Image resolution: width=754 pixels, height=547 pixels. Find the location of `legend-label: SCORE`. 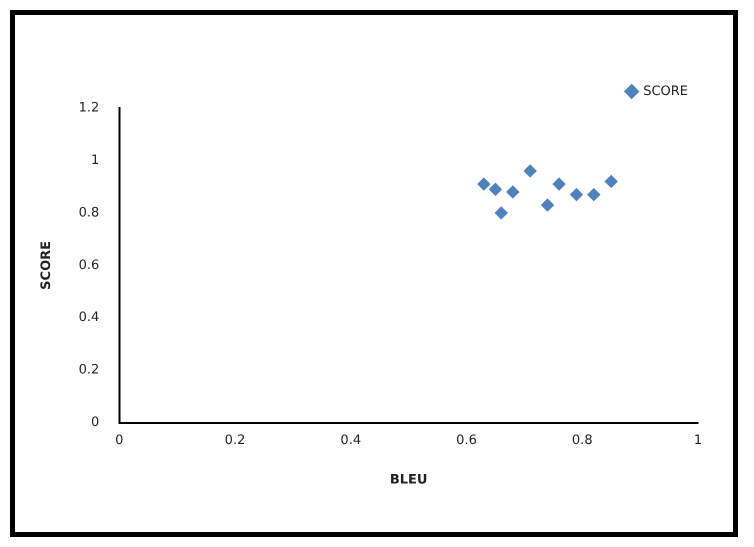

legend-label: SCORE is located at coordinates (665, 91).